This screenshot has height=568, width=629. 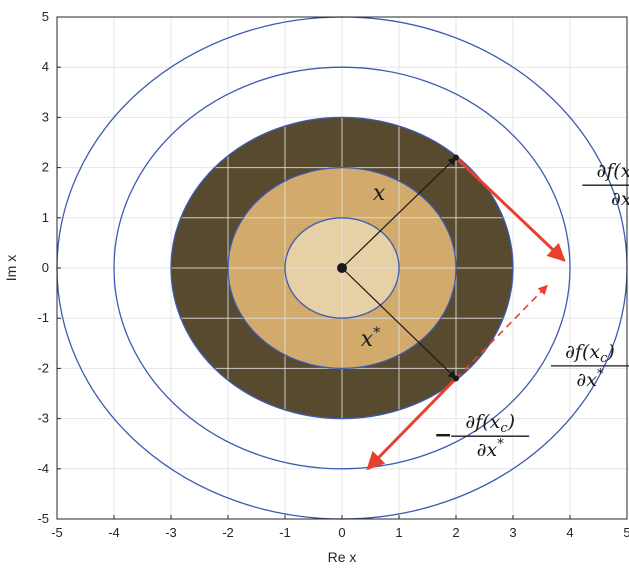 What do you see at coordinates (43, 518) in the screenshot?
I see `y-tick-label: -5` at bounding box center [43, 518].